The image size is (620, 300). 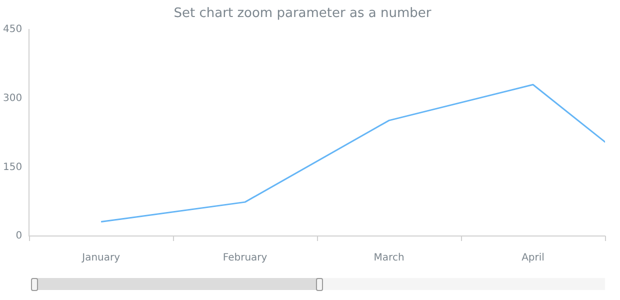 What do you see at coordinates (12, 30) in the screenshot?
I see `y-tick-label: 450` at bounding box center [12, 30].